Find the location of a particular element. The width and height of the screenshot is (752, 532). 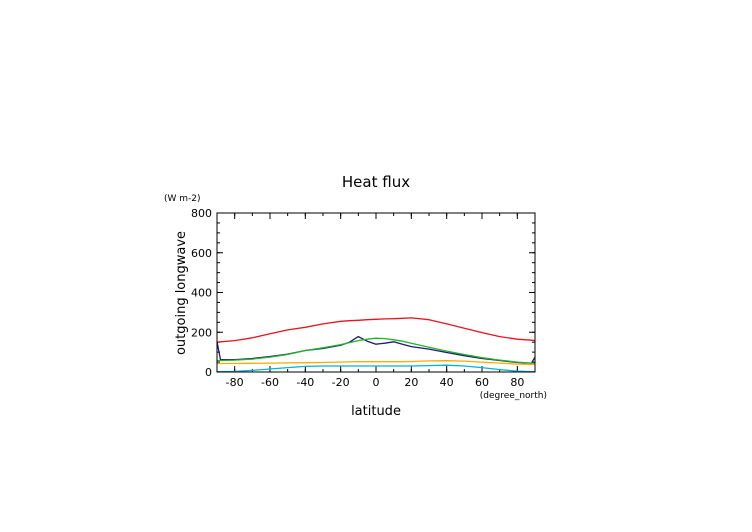

x-tick-label: 60 is located at coordinates (482, 382).